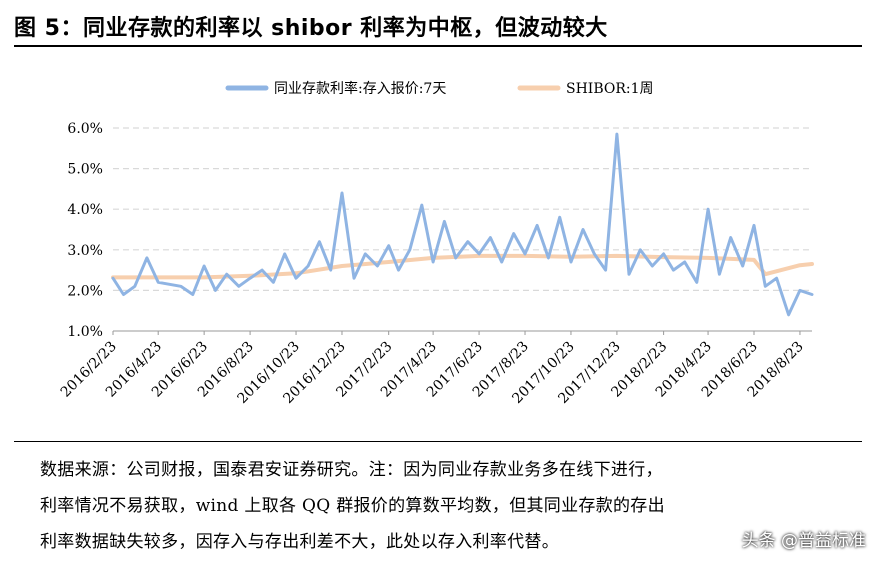 This screenshot has height=565, width=882. I want to click on legend-label-1: SHIBOR:1周, so click(610, 89).